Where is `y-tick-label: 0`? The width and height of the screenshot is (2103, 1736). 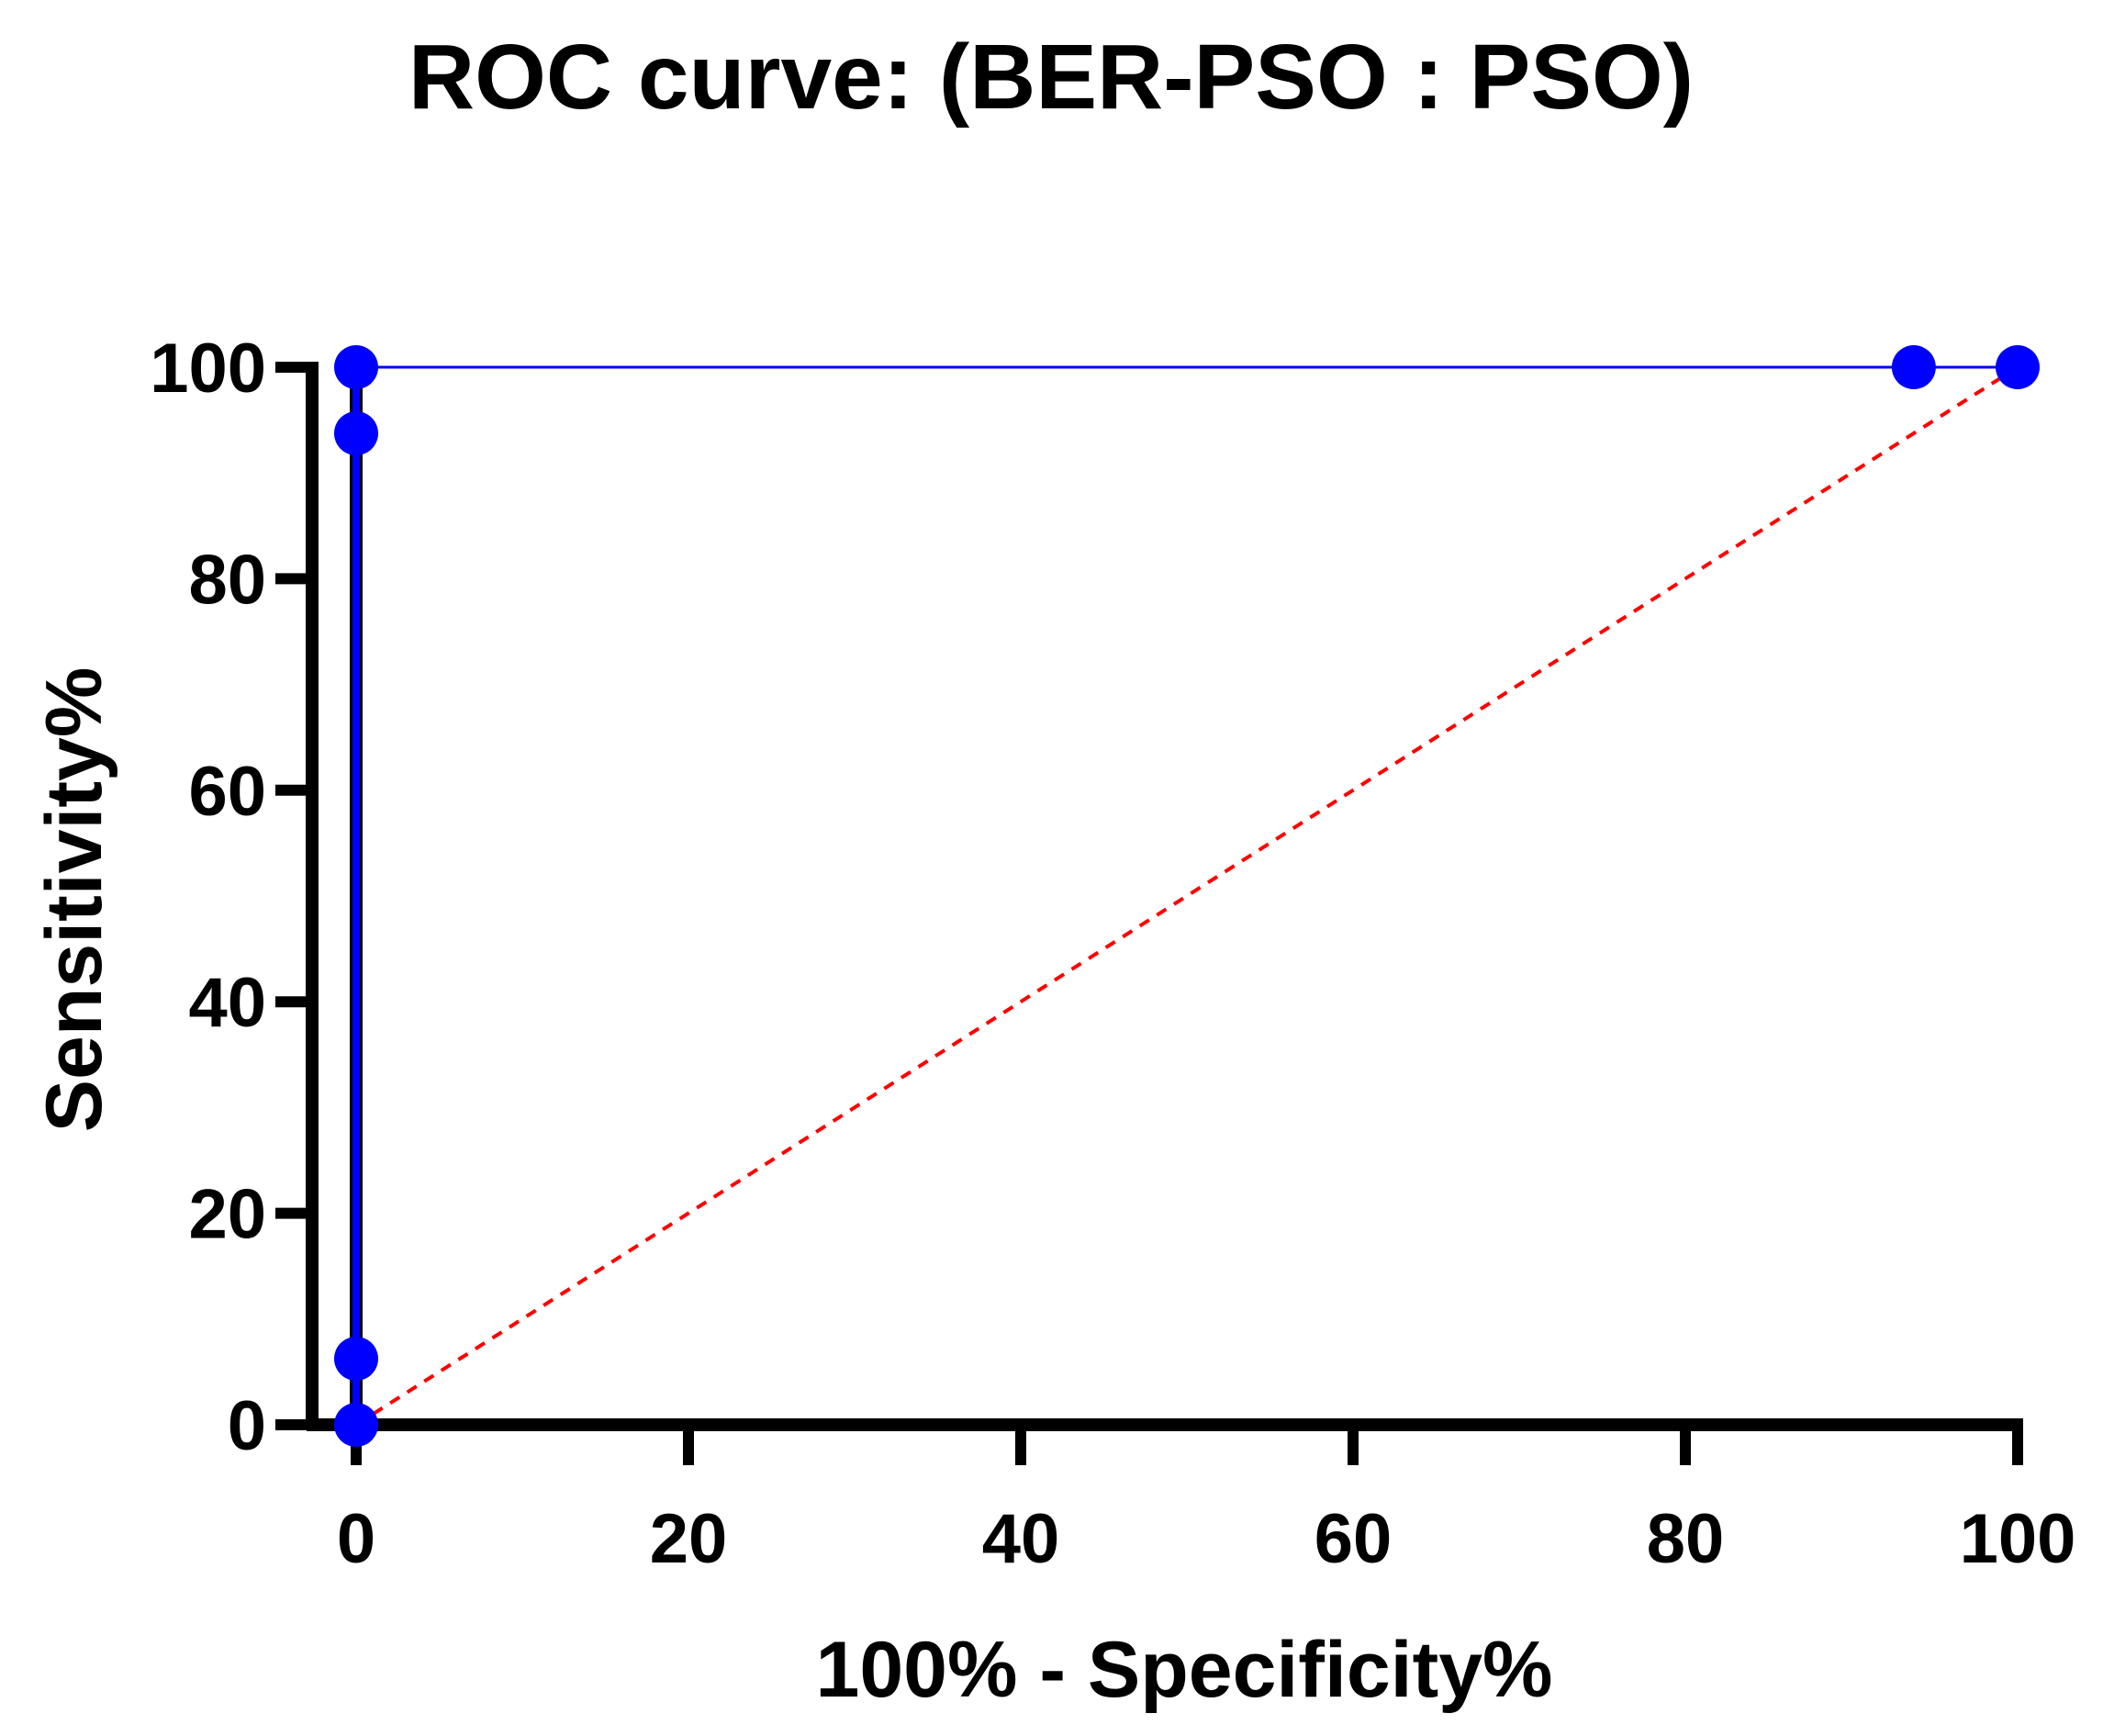 y-tick-label: 0 is located at coordinates (247, 1426).